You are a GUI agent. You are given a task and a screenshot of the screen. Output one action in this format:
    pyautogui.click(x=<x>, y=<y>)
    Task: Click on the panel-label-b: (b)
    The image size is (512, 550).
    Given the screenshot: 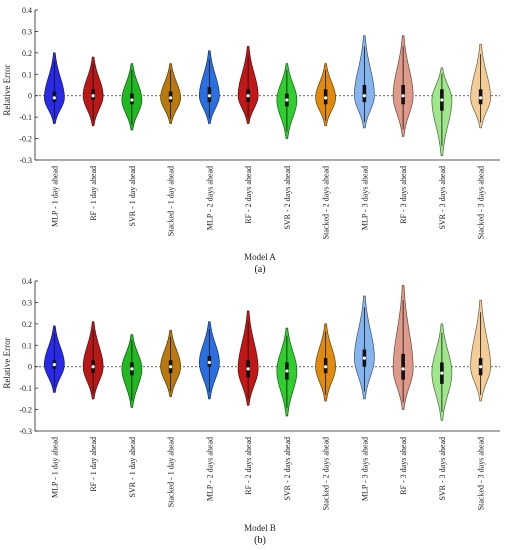 What is the action you would take?
    pyautogui.click(x=260, y=540)
    